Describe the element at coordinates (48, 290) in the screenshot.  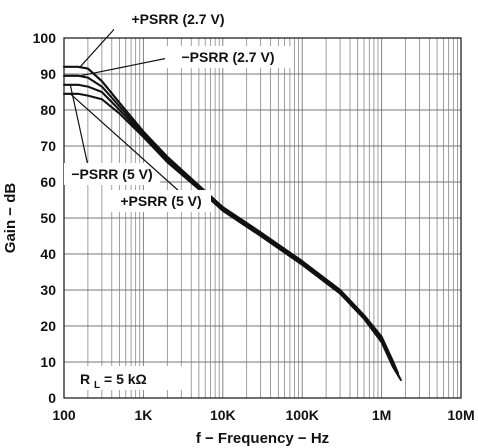
I see `y-tick-label: 30` at that location.